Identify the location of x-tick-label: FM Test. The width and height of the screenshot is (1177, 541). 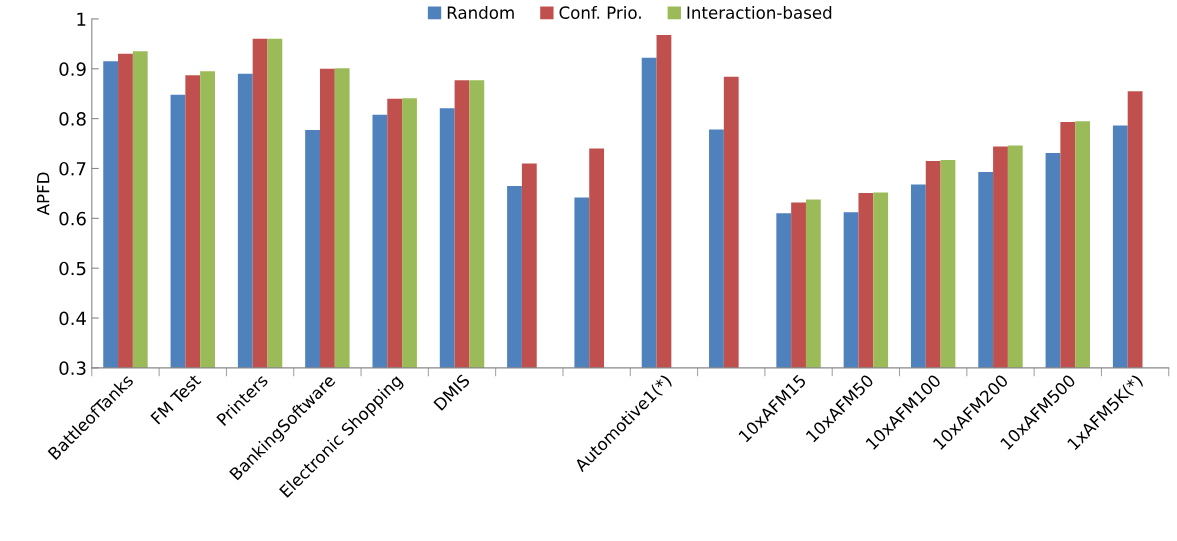
(176, 399).